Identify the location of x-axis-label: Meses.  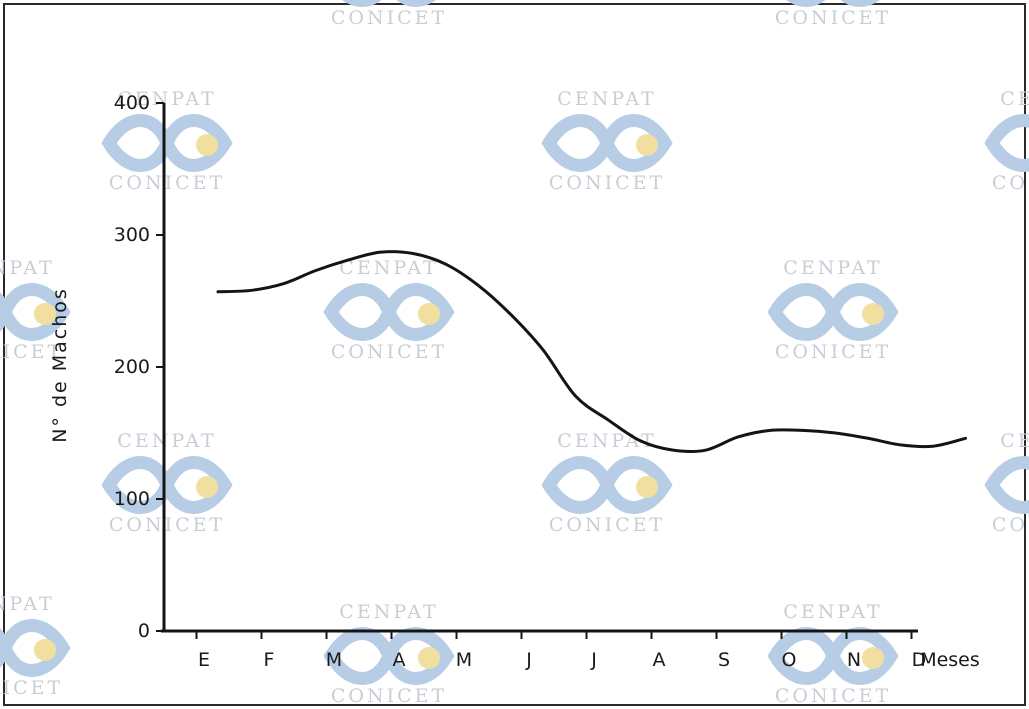
(950, 660).